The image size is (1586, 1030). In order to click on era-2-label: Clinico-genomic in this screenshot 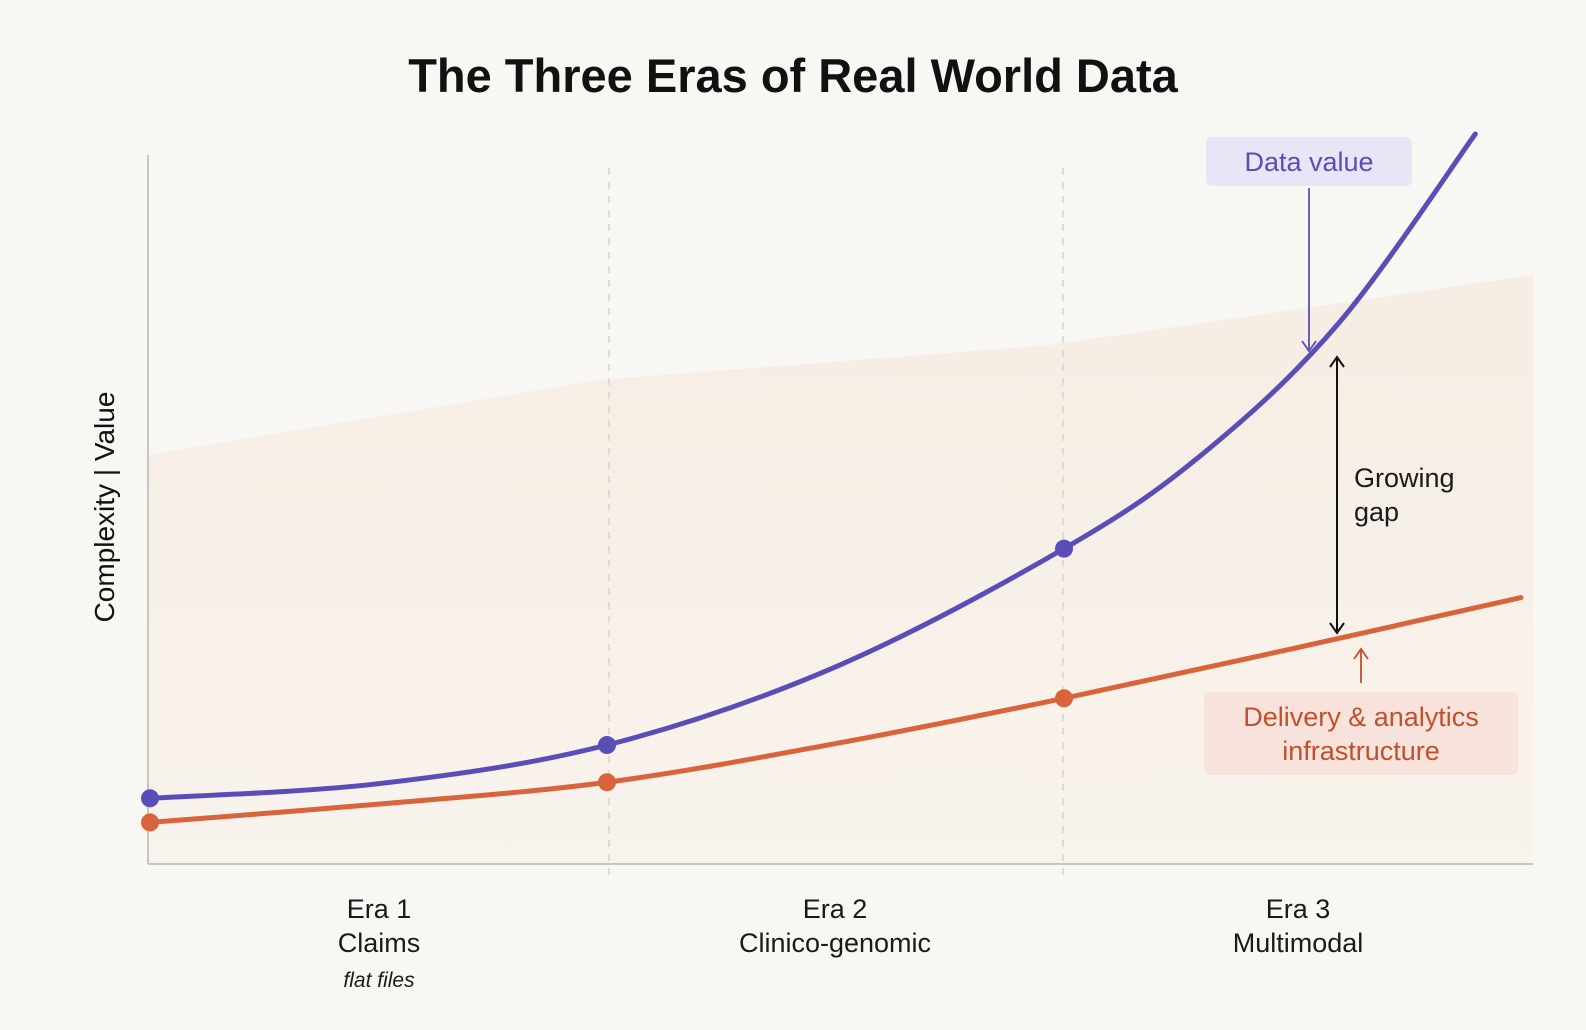, I will do `click(835, 943)`.